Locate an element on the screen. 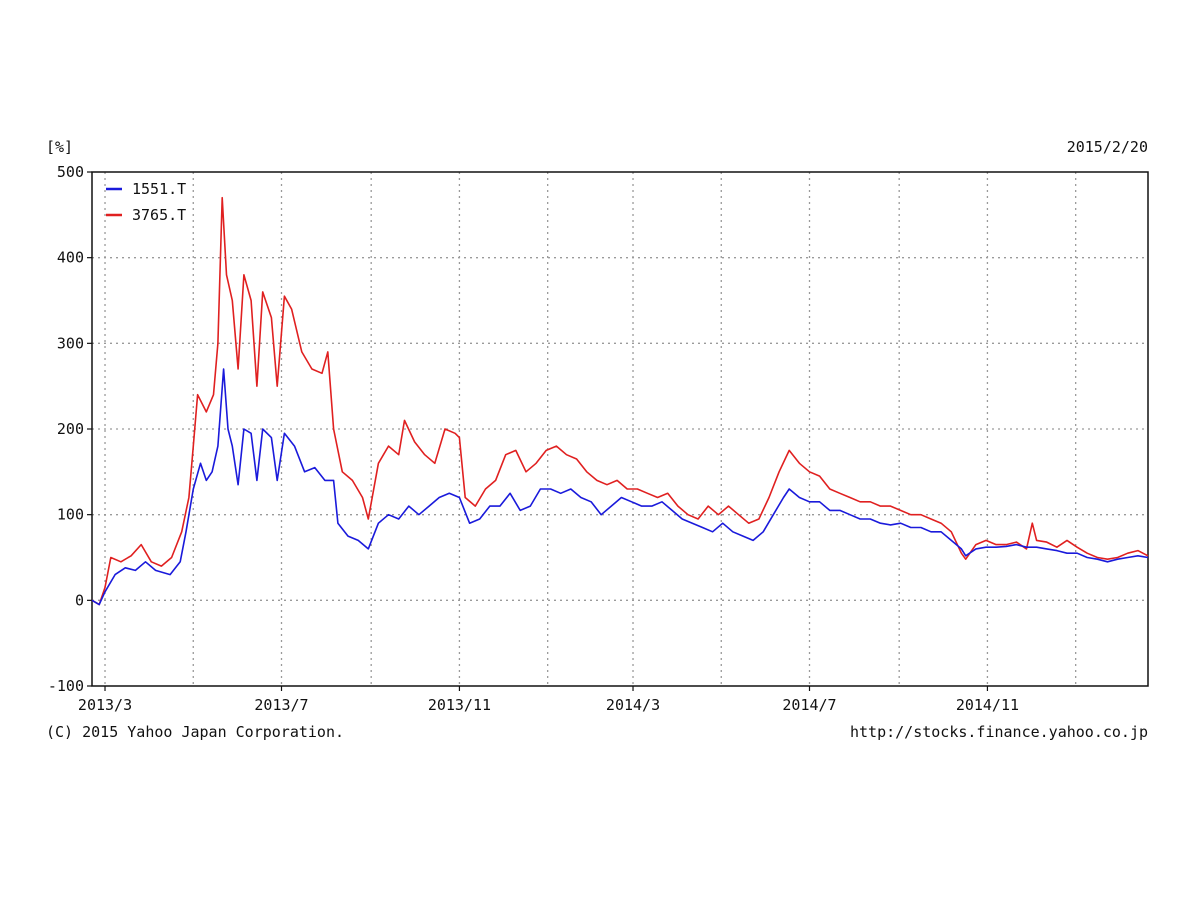  source-url: http://stocks.finance.yahoo.co.jp is located at coordinates (999, 732).